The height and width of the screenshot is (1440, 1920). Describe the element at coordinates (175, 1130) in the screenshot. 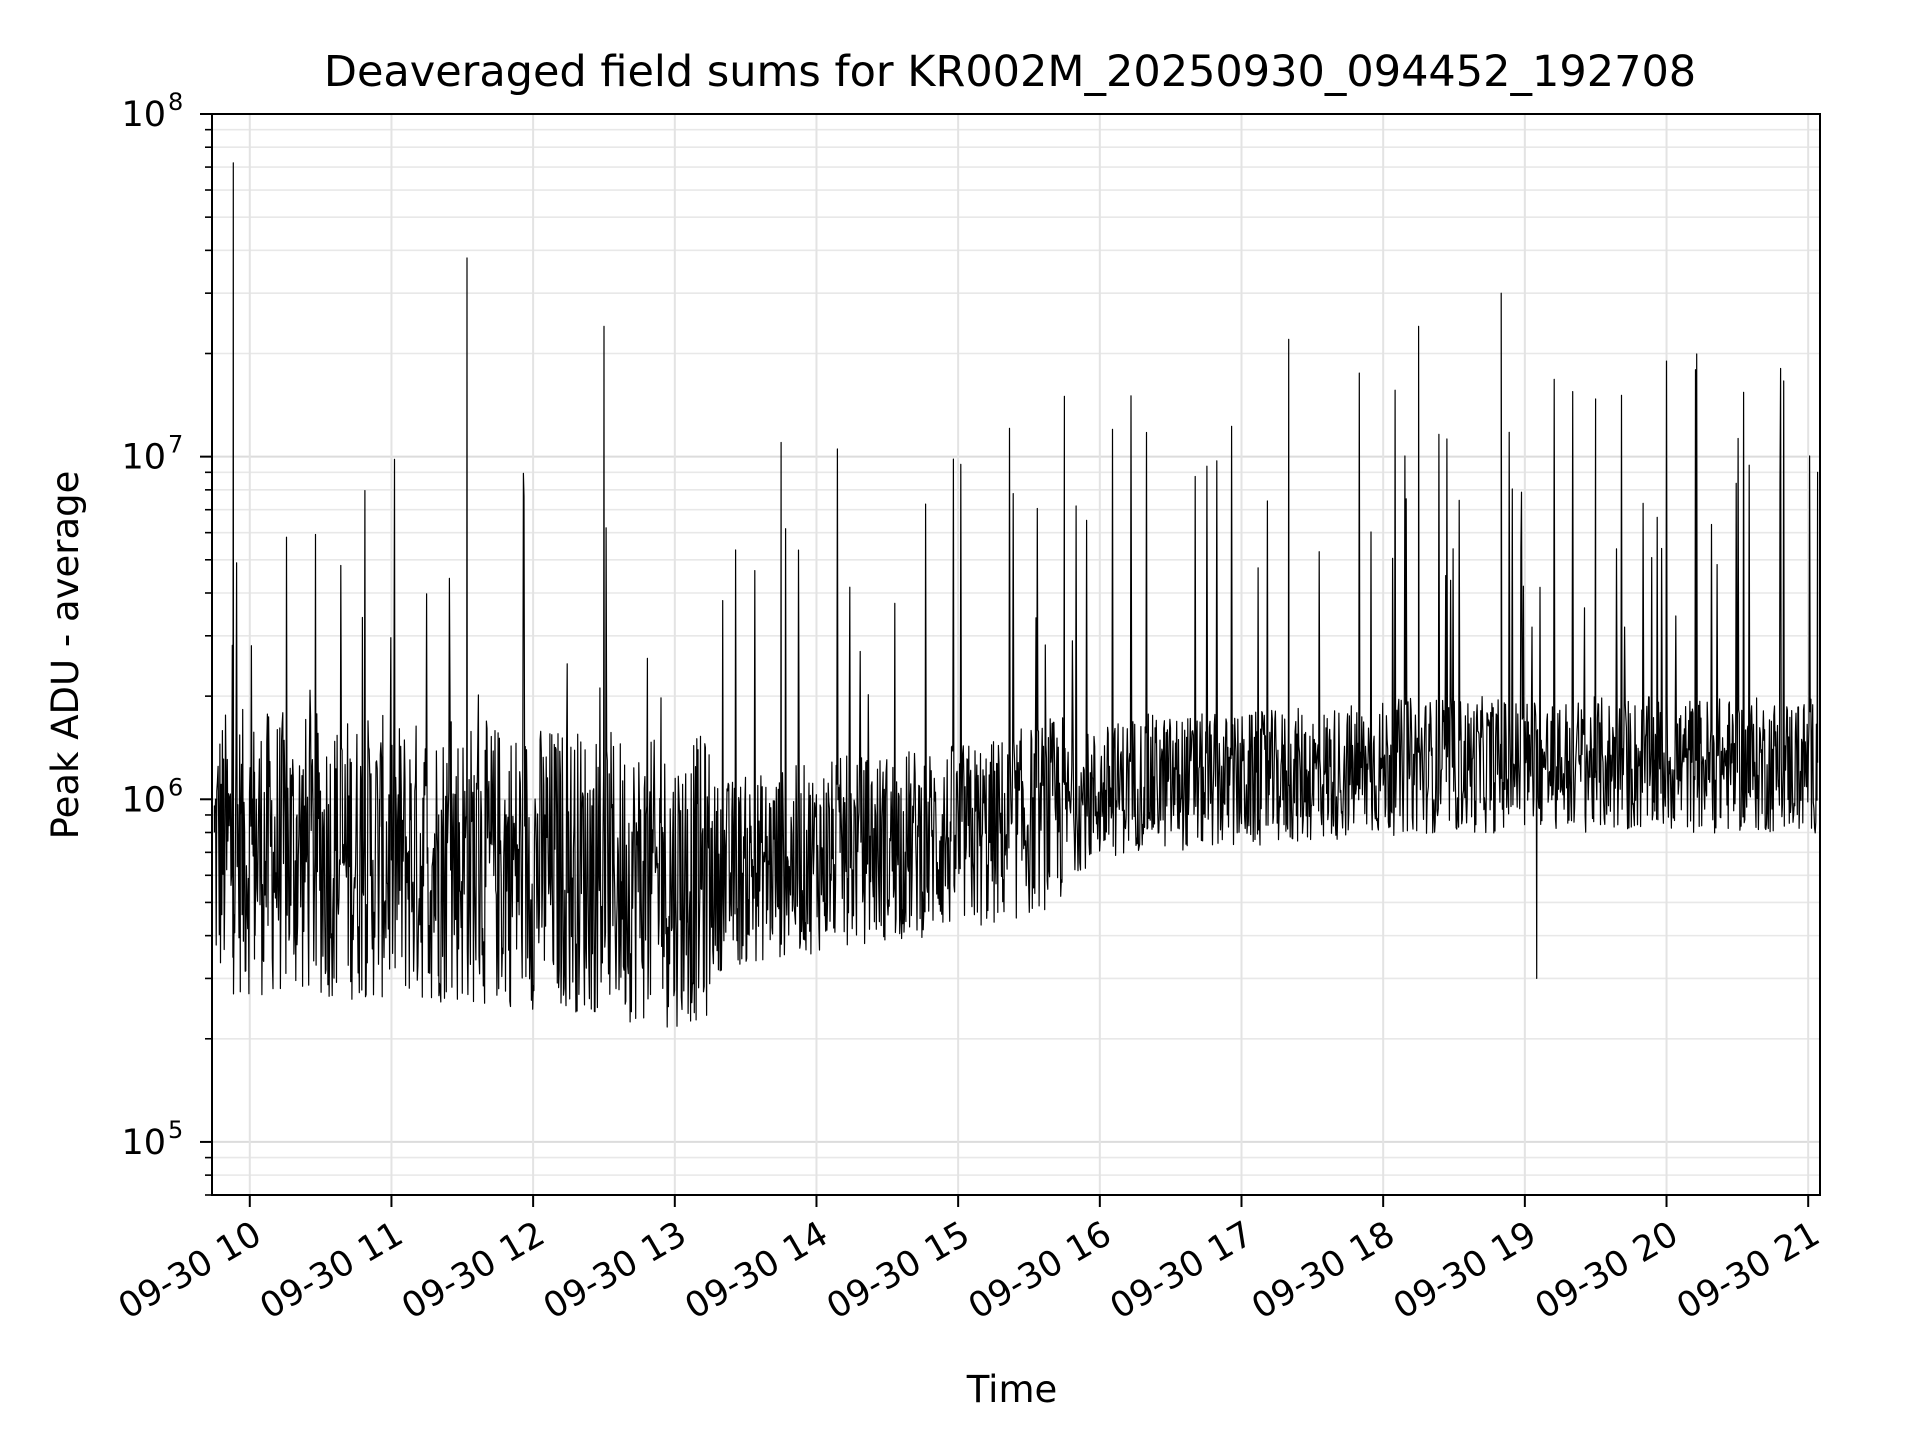

I see `y-tick-exponent: 5` at that location.